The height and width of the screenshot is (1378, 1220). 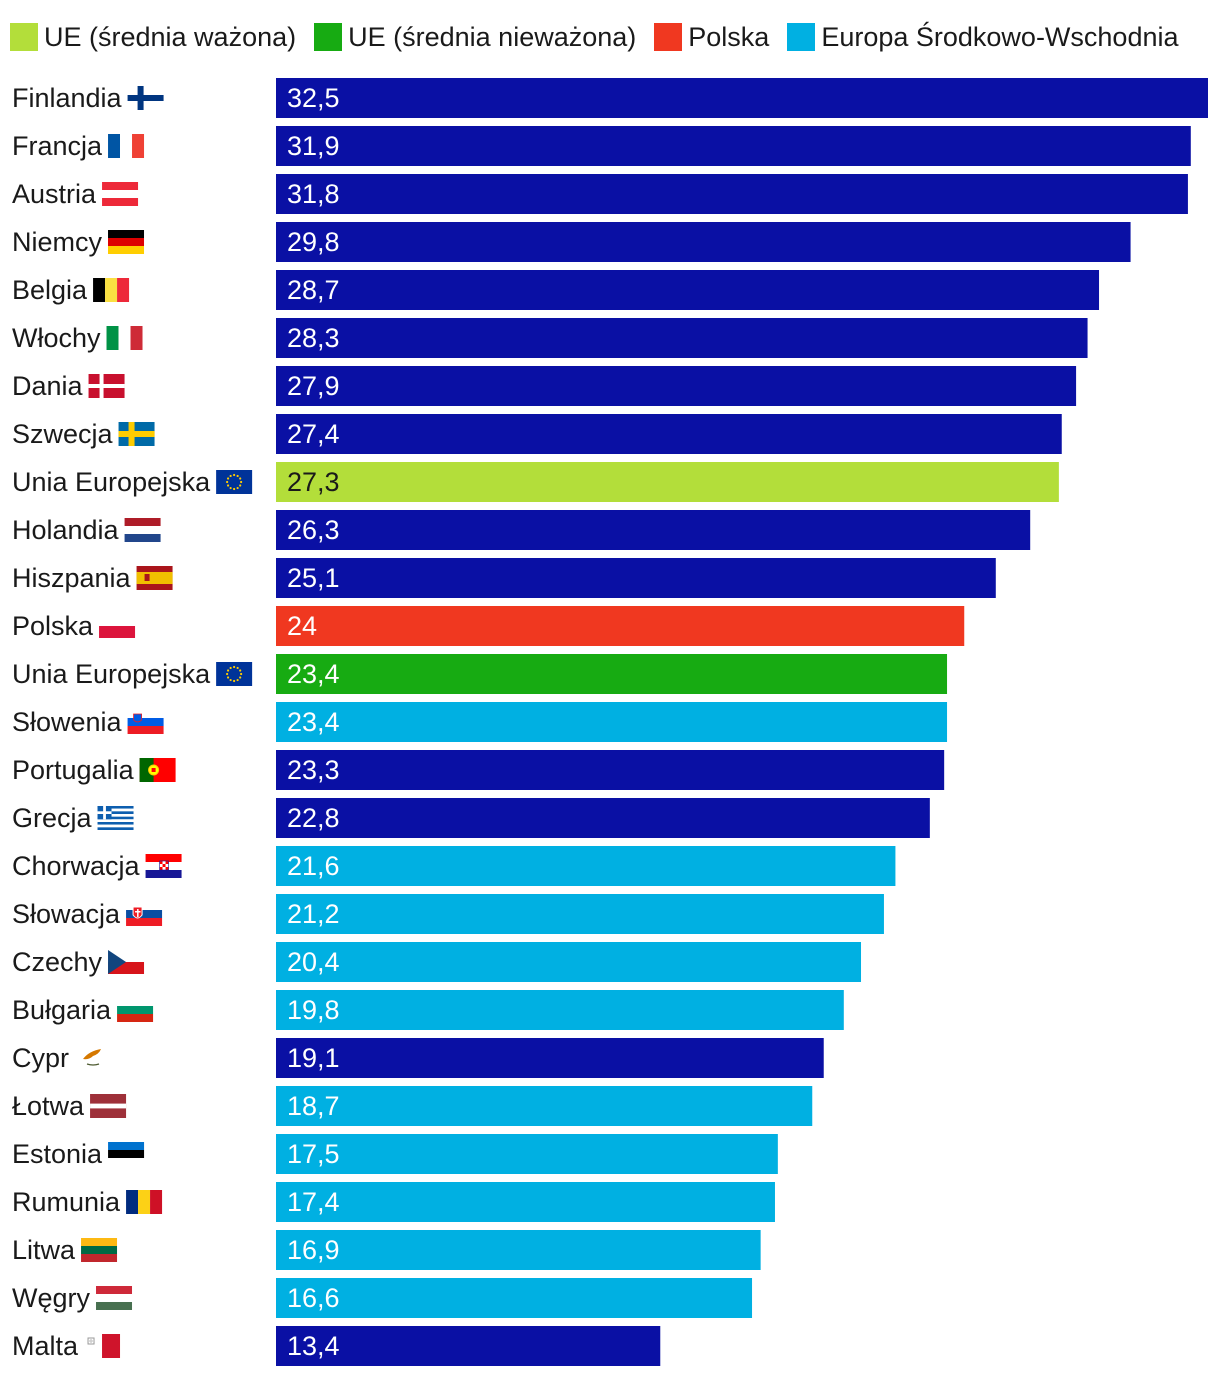 What do you see at coordinates (102, 1346) in the screenshot?
I see `flag-malta-icon` at bounding box center [102, 1346].